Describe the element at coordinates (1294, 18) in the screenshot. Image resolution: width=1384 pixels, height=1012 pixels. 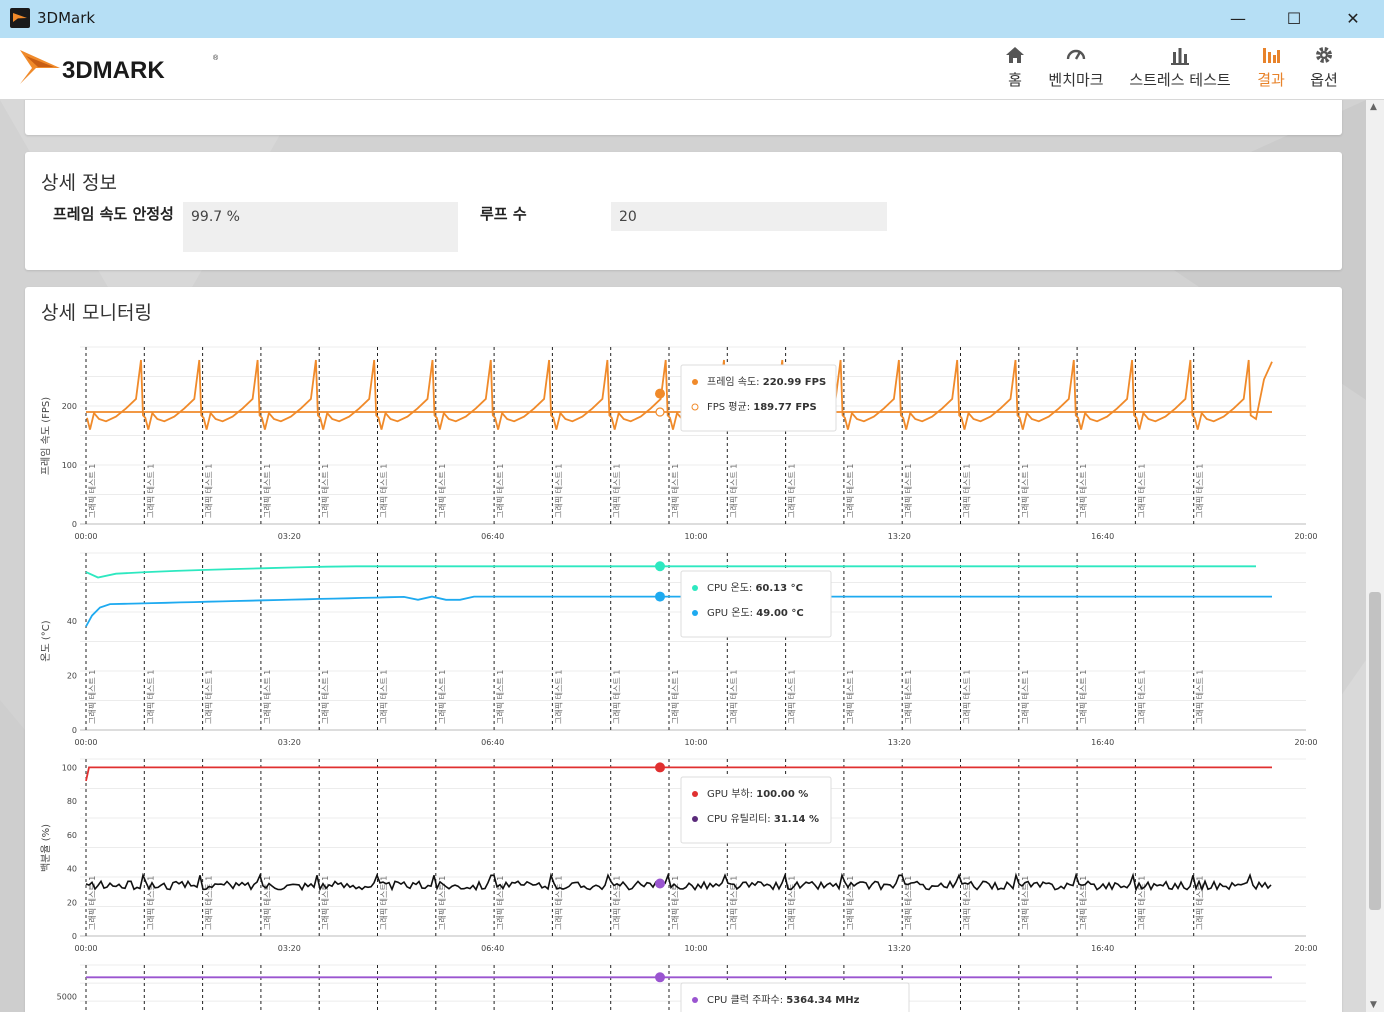
I see `maximize-button: ☐` at that location.